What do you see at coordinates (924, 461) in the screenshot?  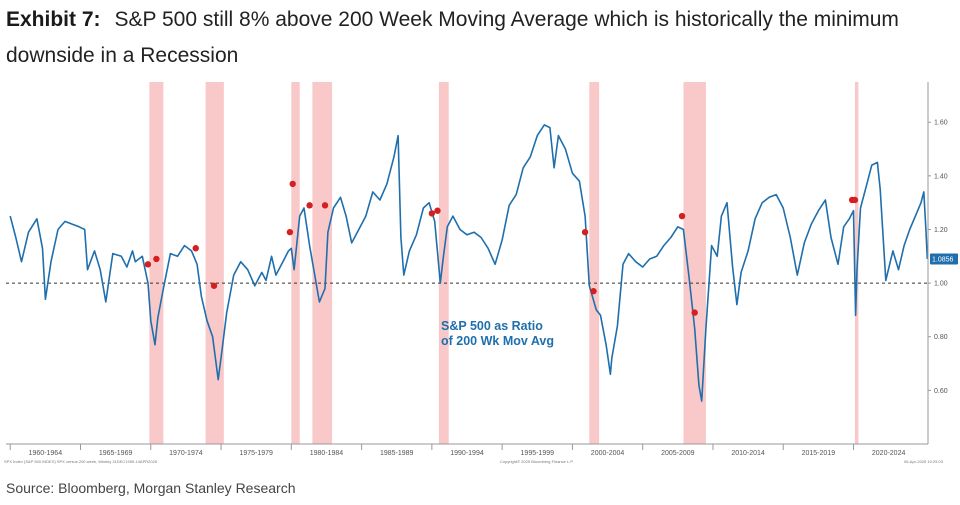 I see `footnote-right: 06-Apr-2025 10:29:03` at bounding box center [924, 461].